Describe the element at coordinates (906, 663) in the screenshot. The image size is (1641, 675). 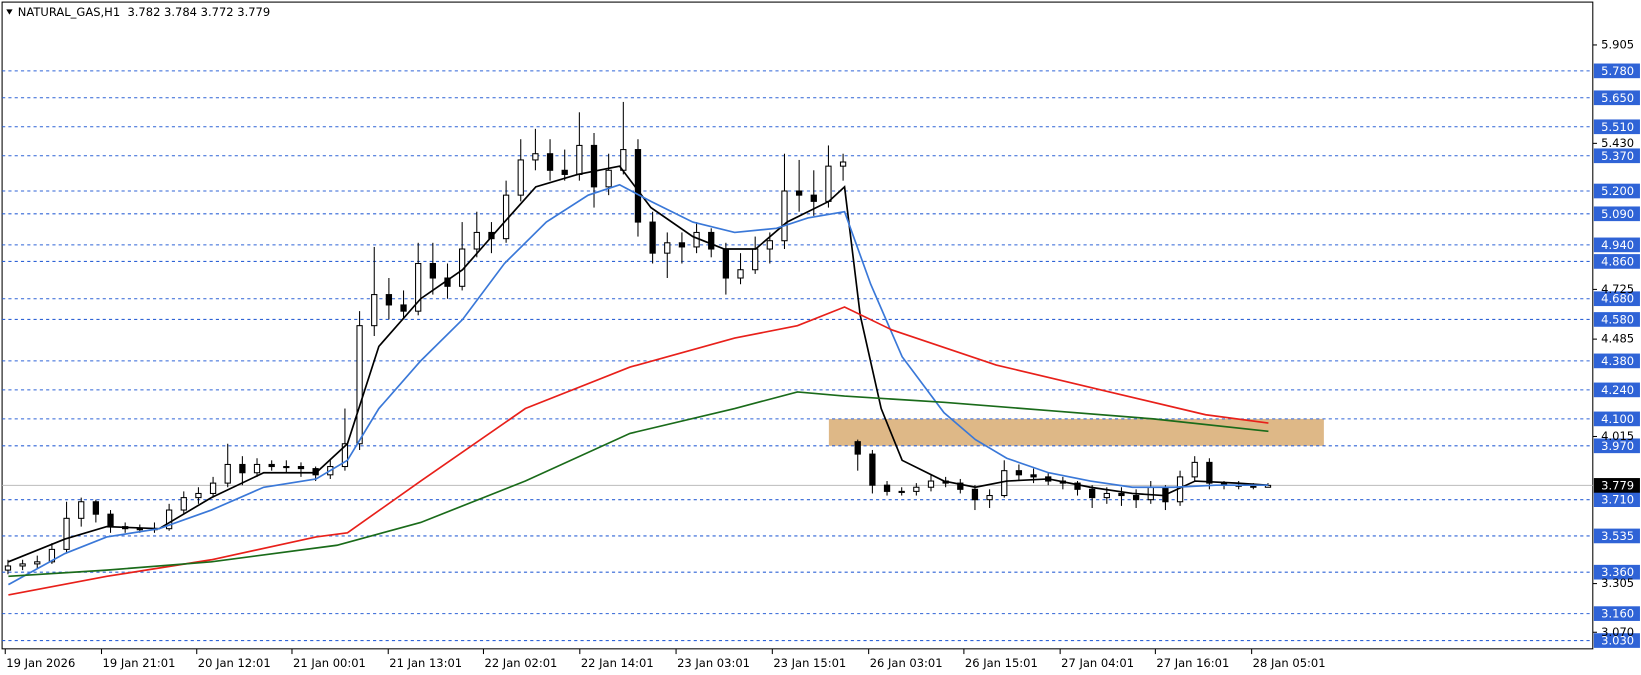
I see `x-tick-label: 26 Jan 03:01` at that location.